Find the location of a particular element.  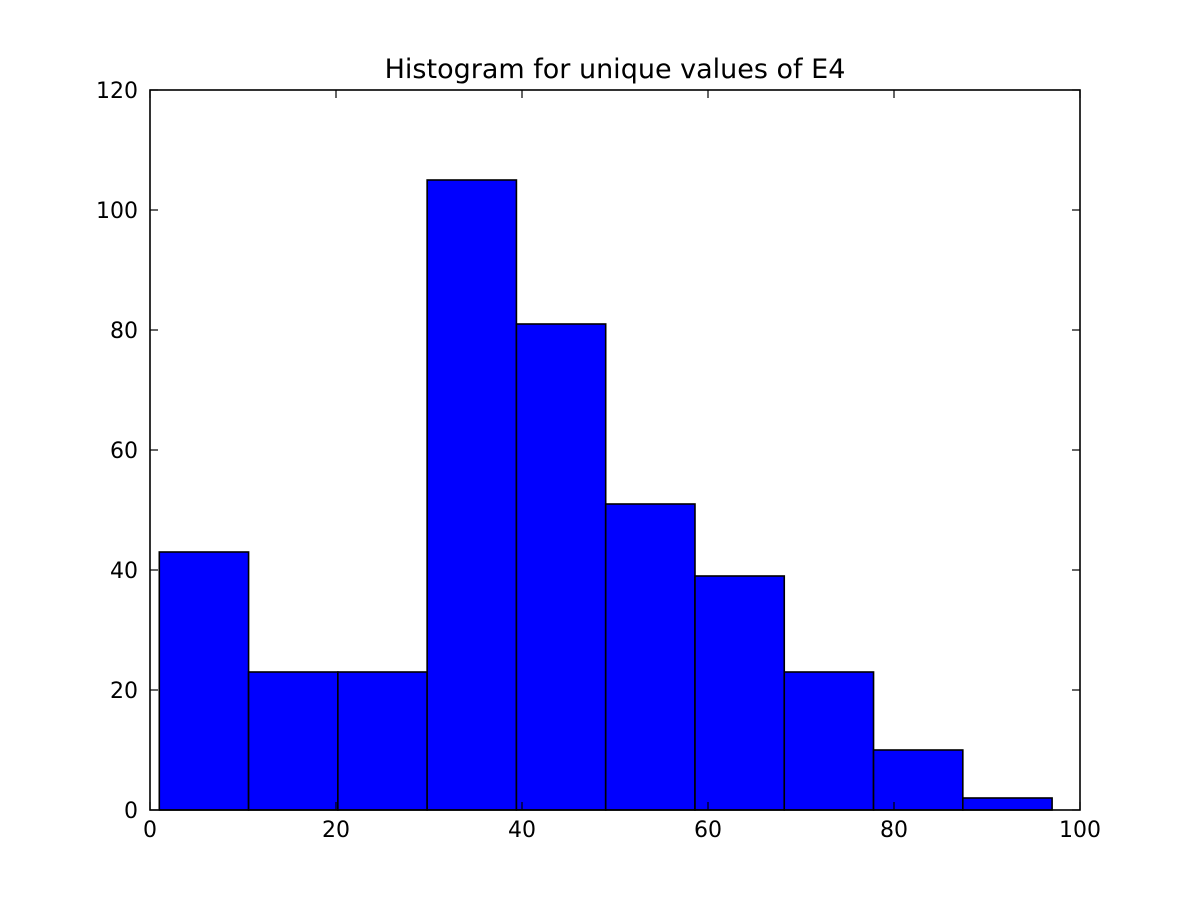

x-tick-label: 60 is located at coordinates (708, 830).